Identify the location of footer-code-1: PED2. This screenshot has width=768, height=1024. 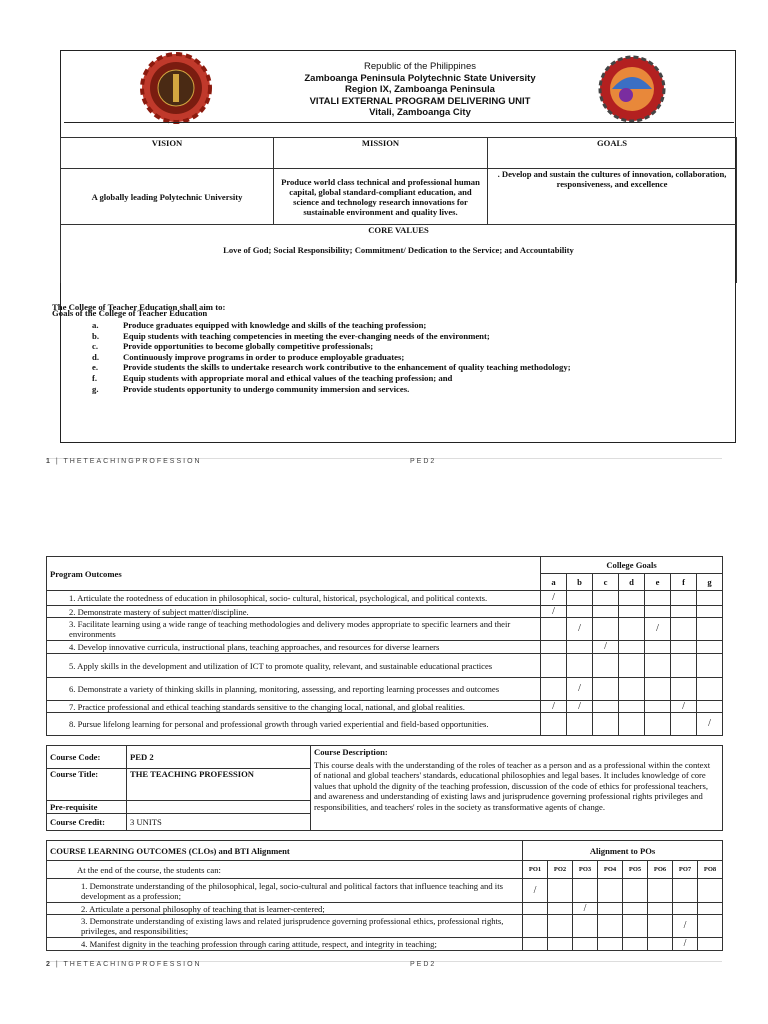
(423, 461).